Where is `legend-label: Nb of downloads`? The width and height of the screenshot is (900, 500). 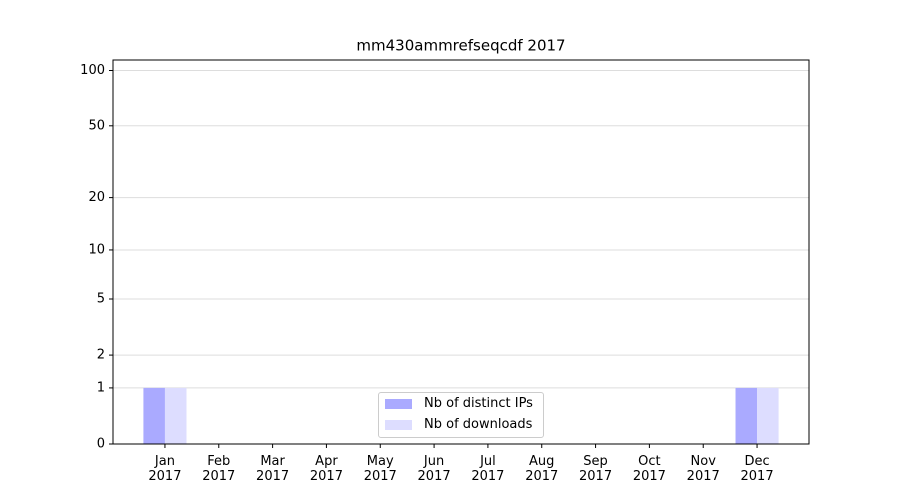
legend-label: Nb of downloads is located at coordinates (478, 424).